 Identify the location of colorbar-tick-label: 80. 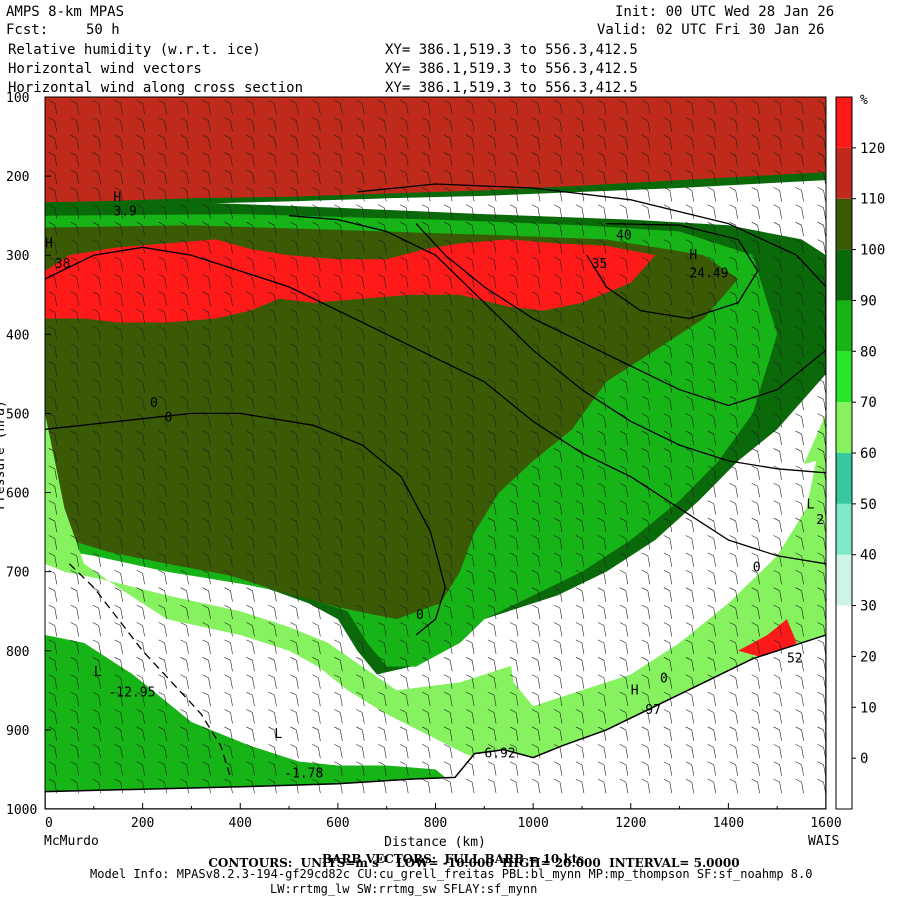
(868, 352).